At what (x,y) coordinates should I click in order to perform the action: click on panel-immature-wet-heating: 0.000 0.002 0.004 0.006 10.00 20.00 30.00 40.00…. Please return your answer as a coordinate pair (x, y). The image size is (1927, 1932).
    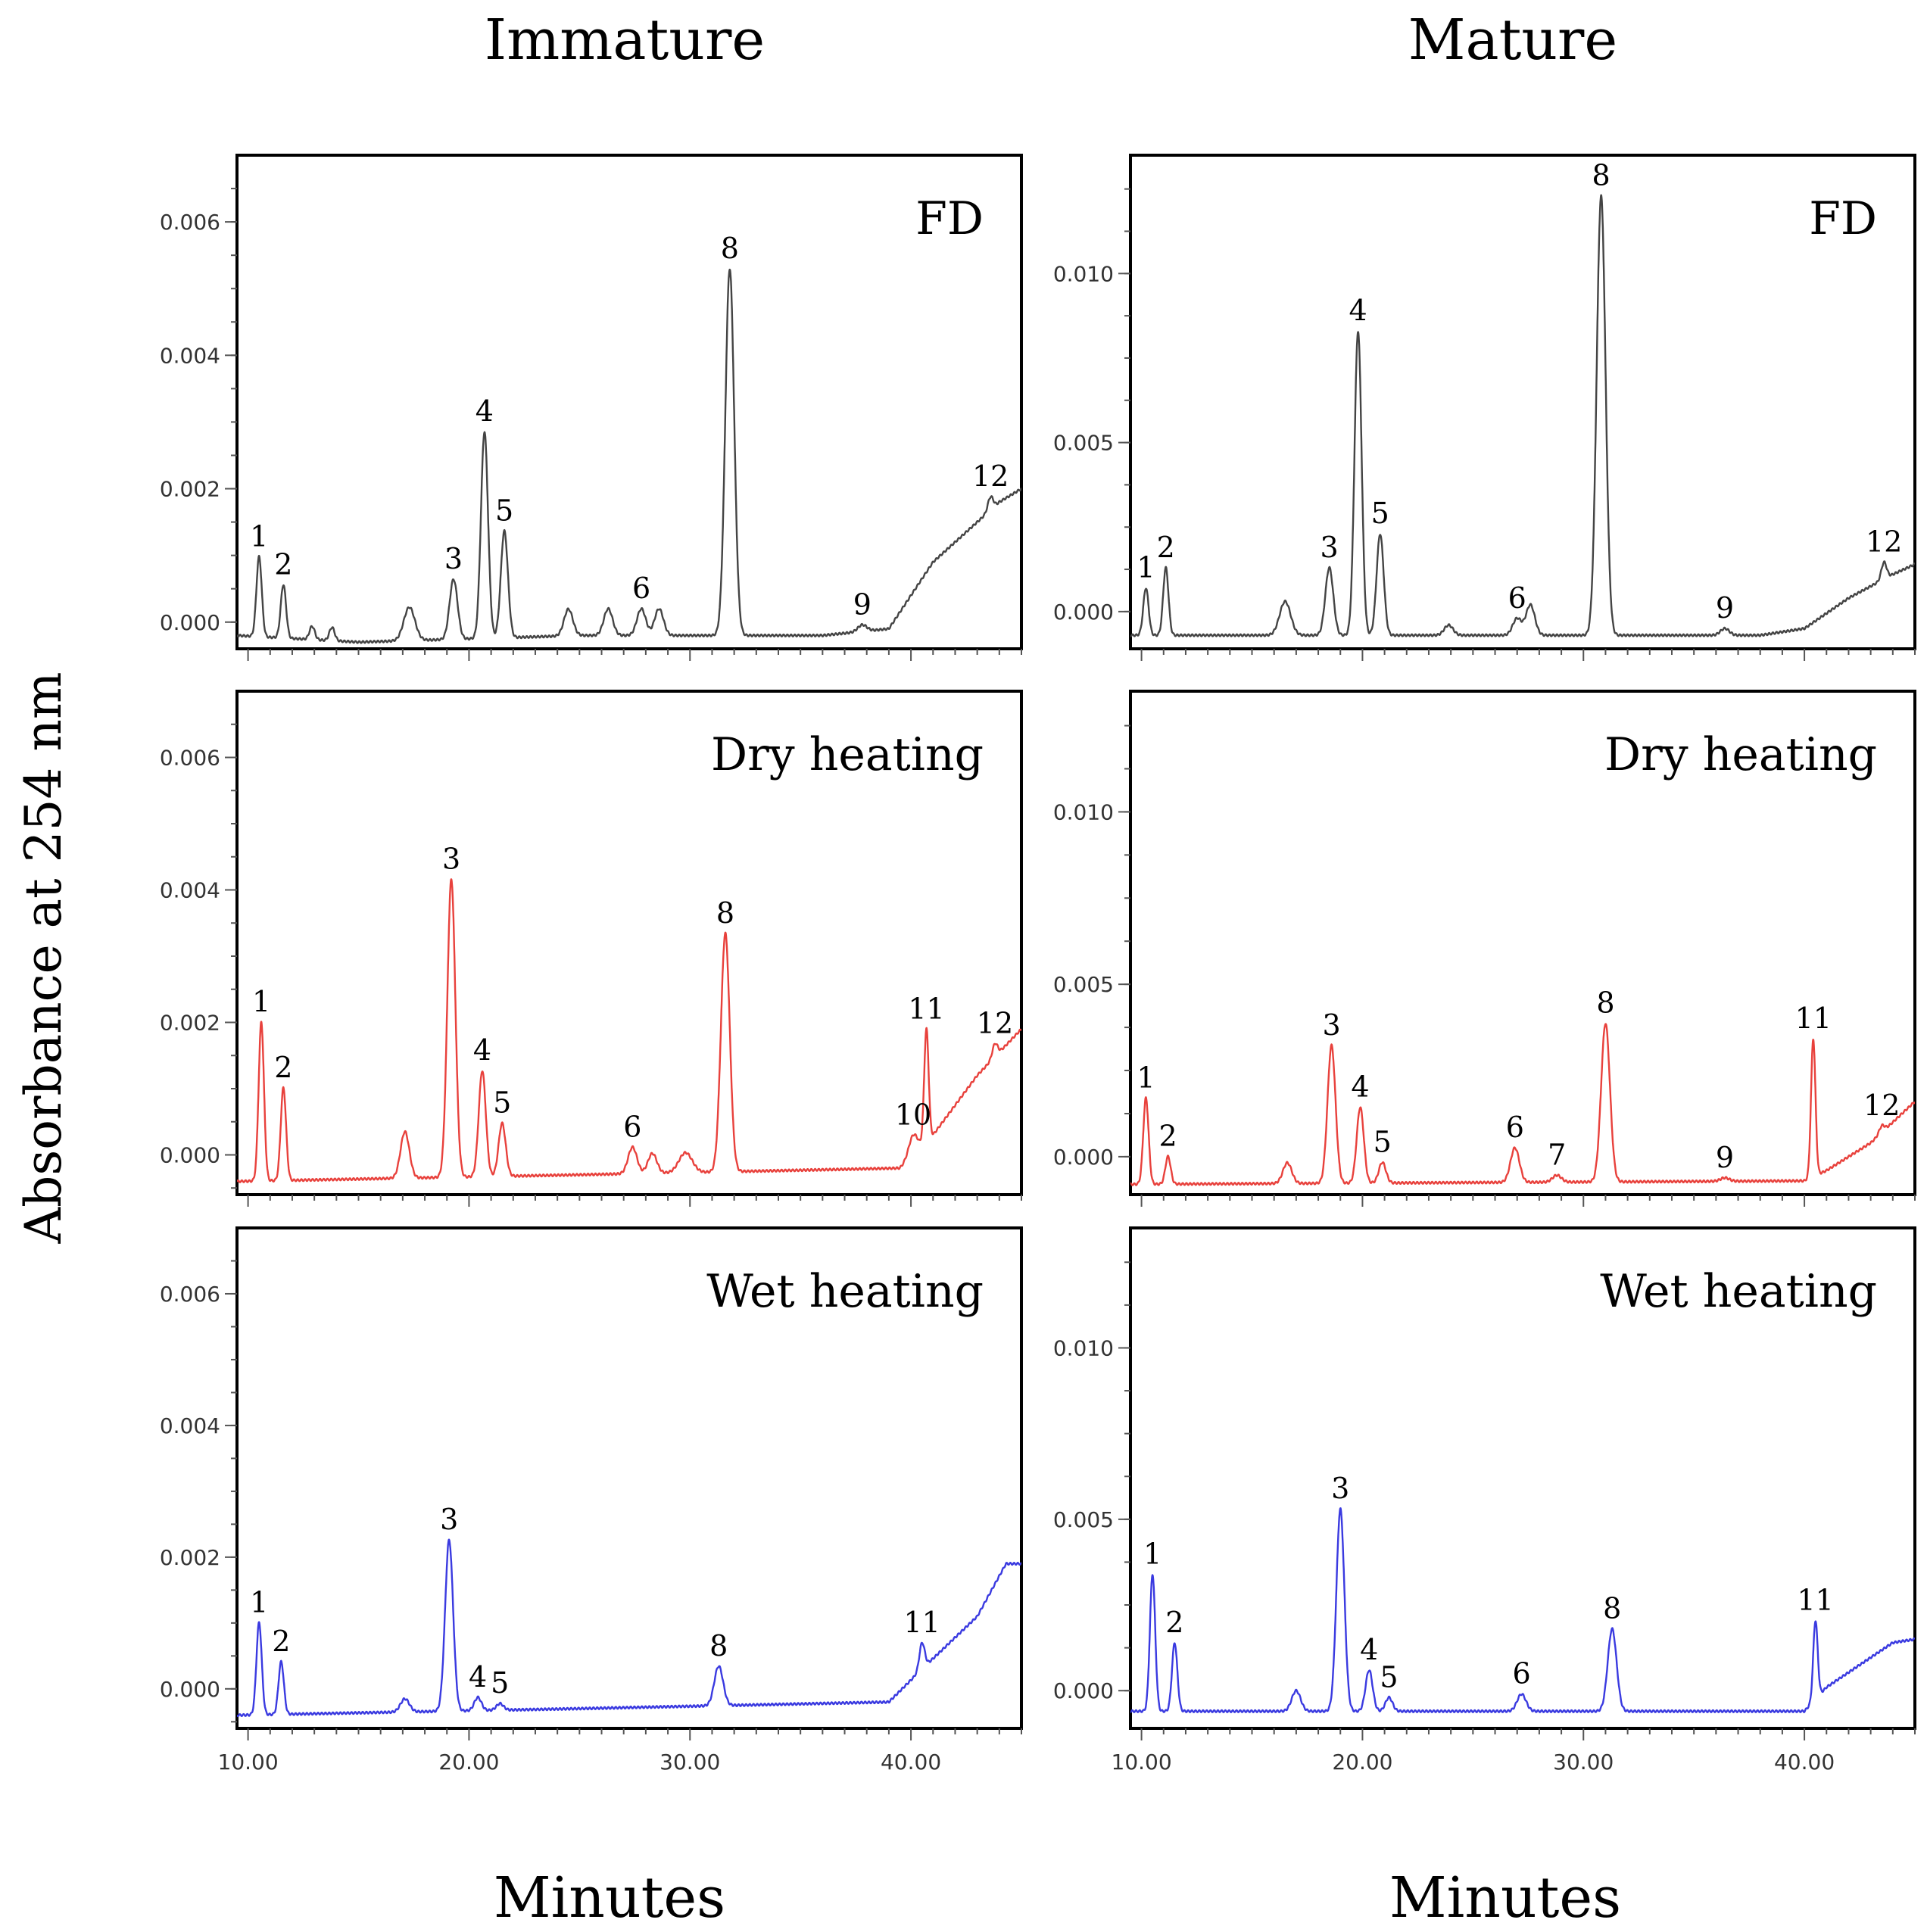
    Looking at the image, I should click on (591, 1500).